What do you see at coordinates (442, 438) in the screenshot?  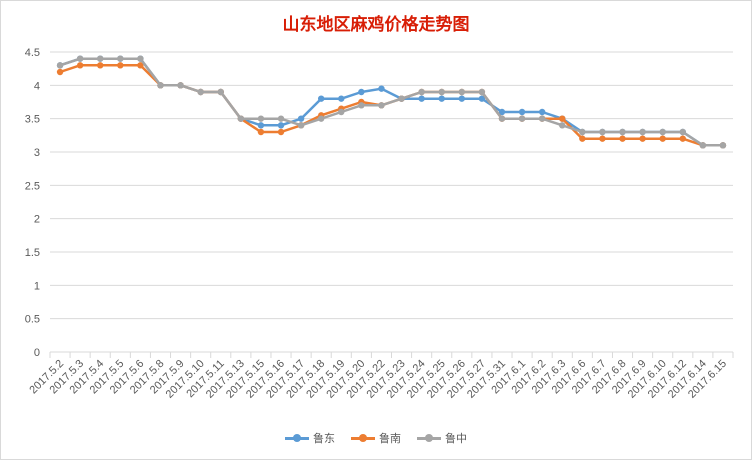 I see `legend-item: 鲁中` at bounding box center [442, 438].